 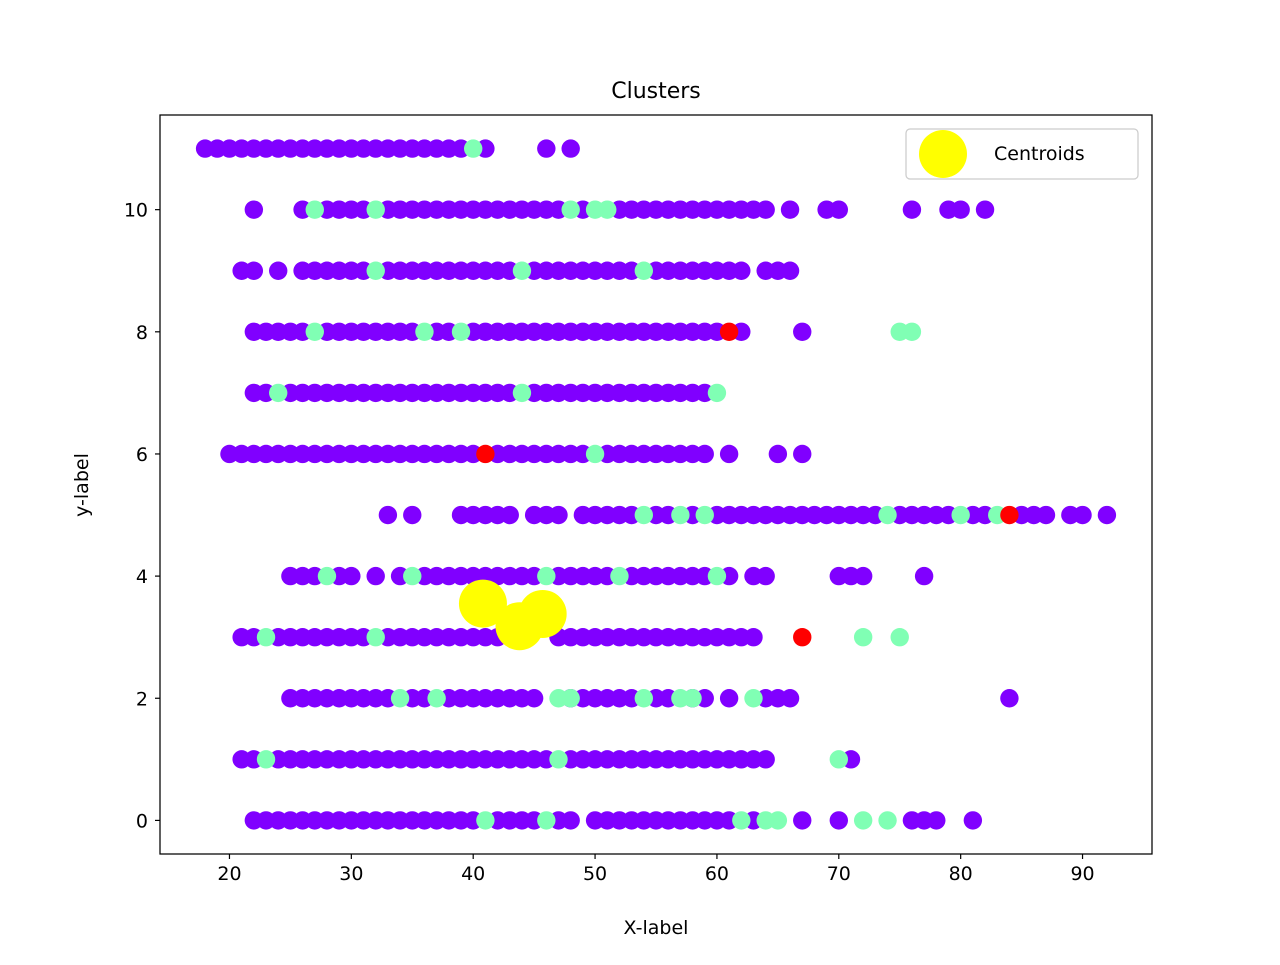 I want to click on x-tick-label: 20, so click(x=229, y=874).